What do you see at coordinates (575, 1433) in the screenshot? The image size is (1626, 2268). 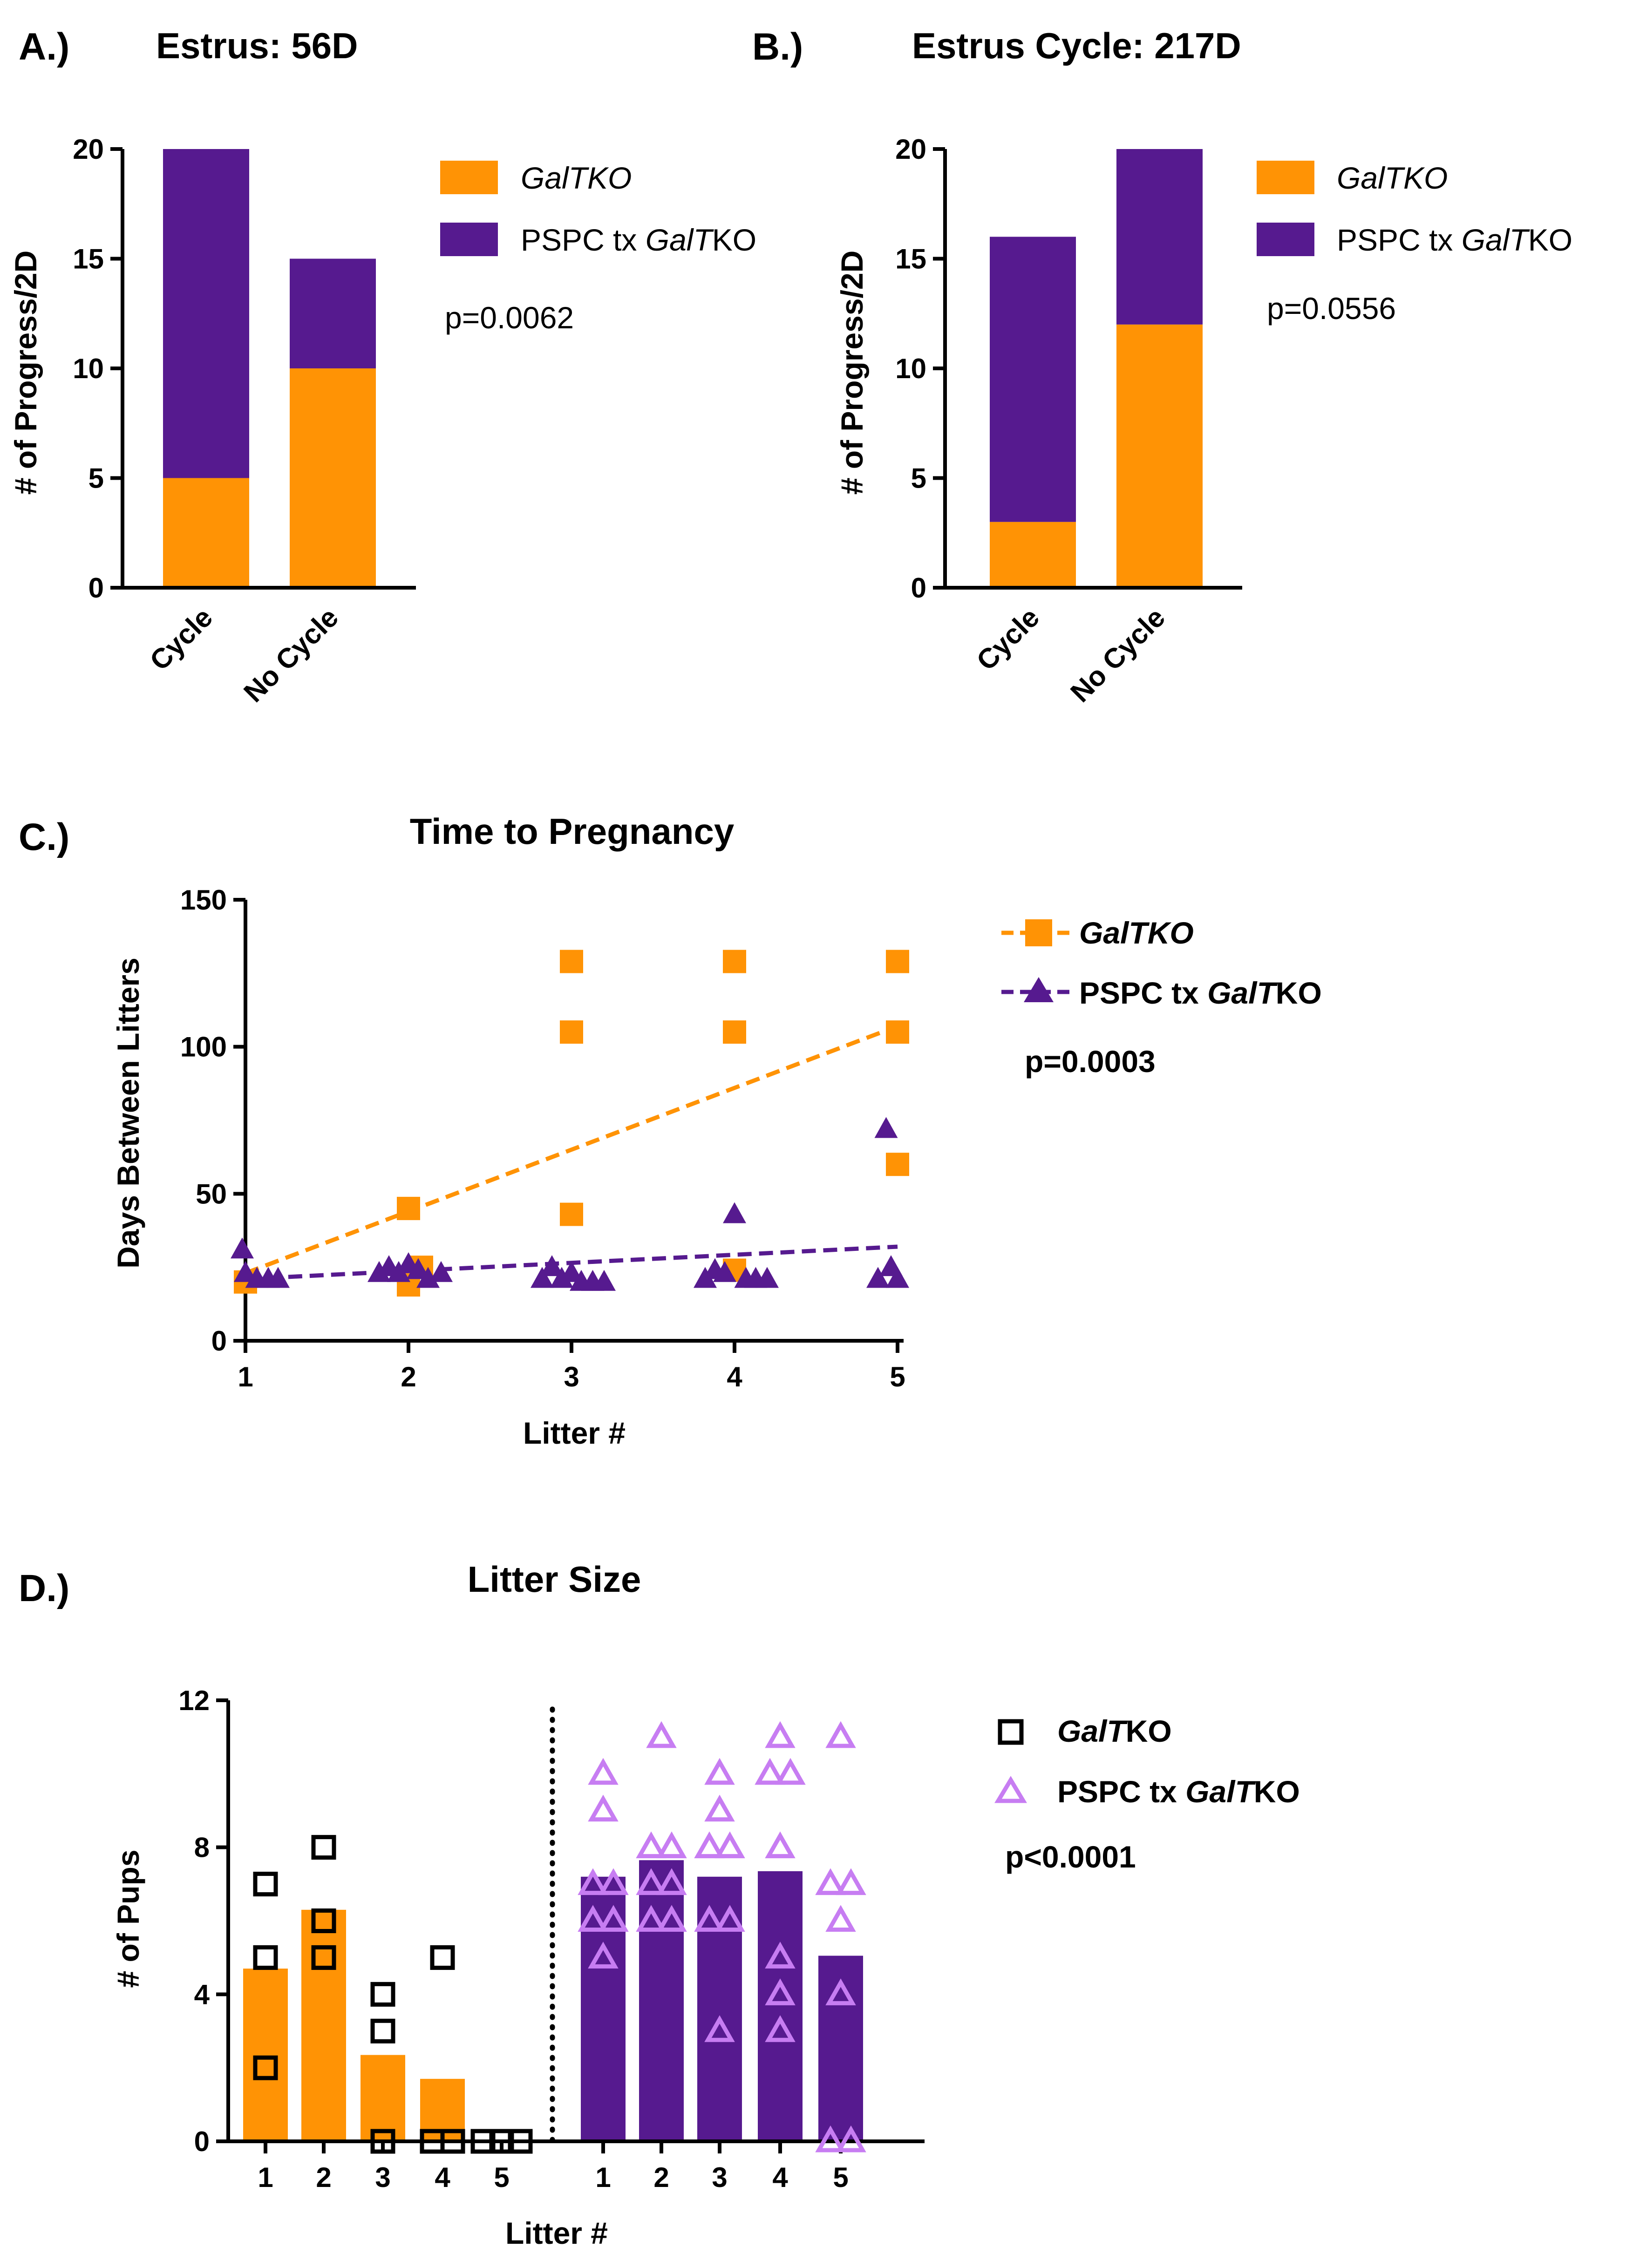 I see `panel-c-x-axis-label: Litter #` at bounding box center [575, 1433].